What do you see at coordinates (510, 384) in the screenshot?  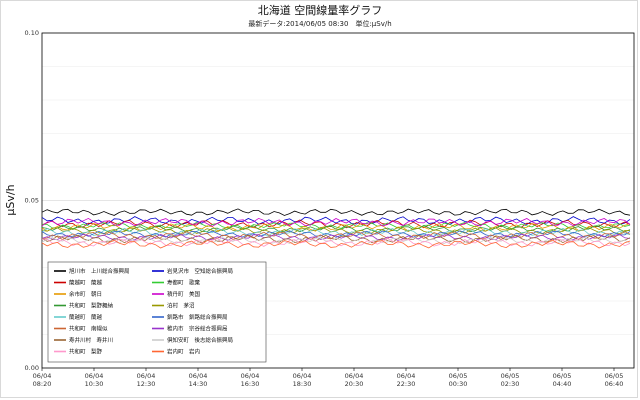 I see `x-tick-time: 02:30` at bounding box center [510, 384].